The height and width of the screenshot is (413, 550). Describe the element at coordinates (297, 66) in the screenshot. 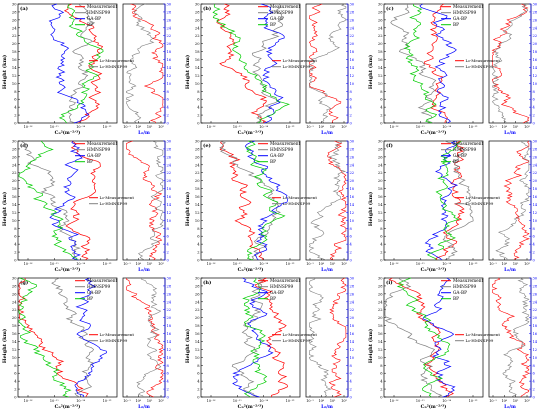

I see `l0-legend-label: L₀-HMNSP99` at that location.